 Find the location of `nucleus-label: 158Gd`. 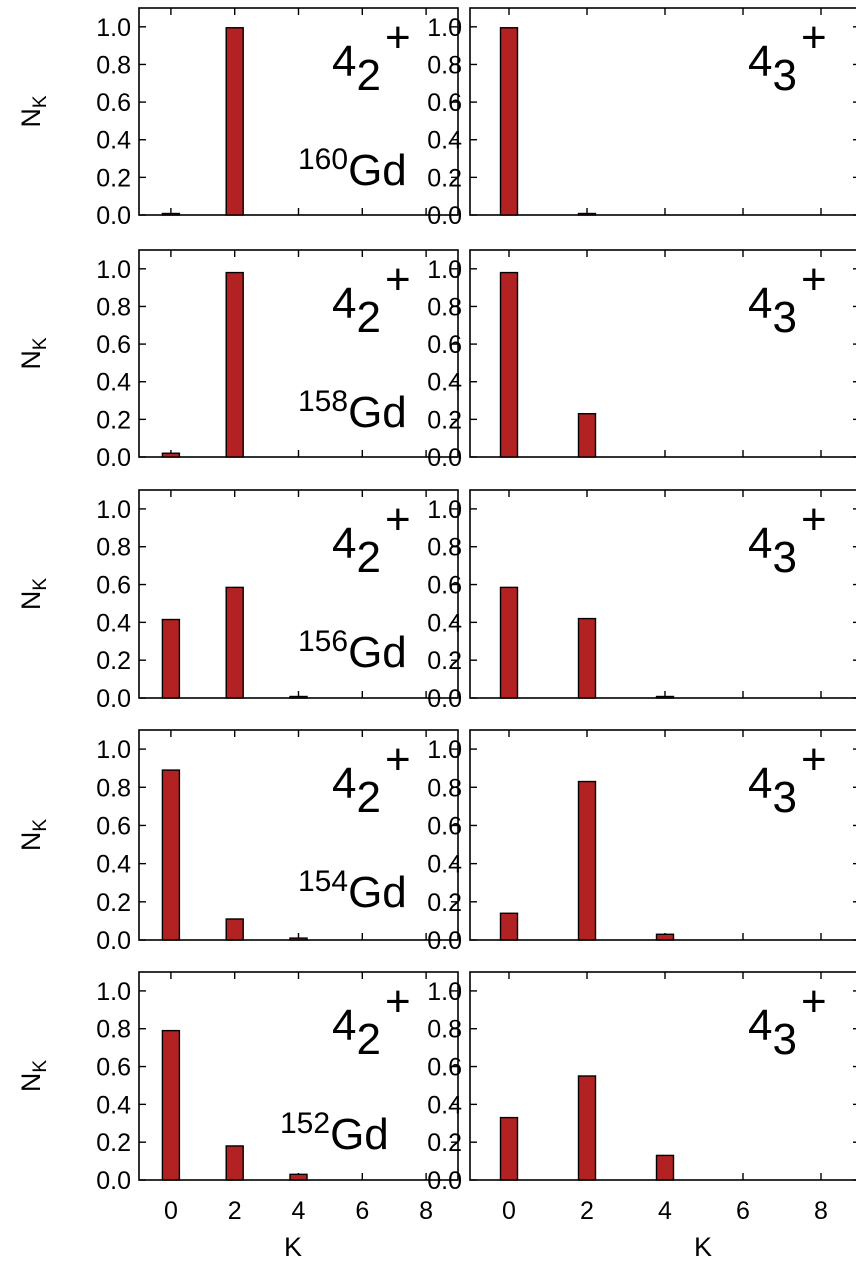

nucleus-label: 158Gd is located at coordinates (352, 411).